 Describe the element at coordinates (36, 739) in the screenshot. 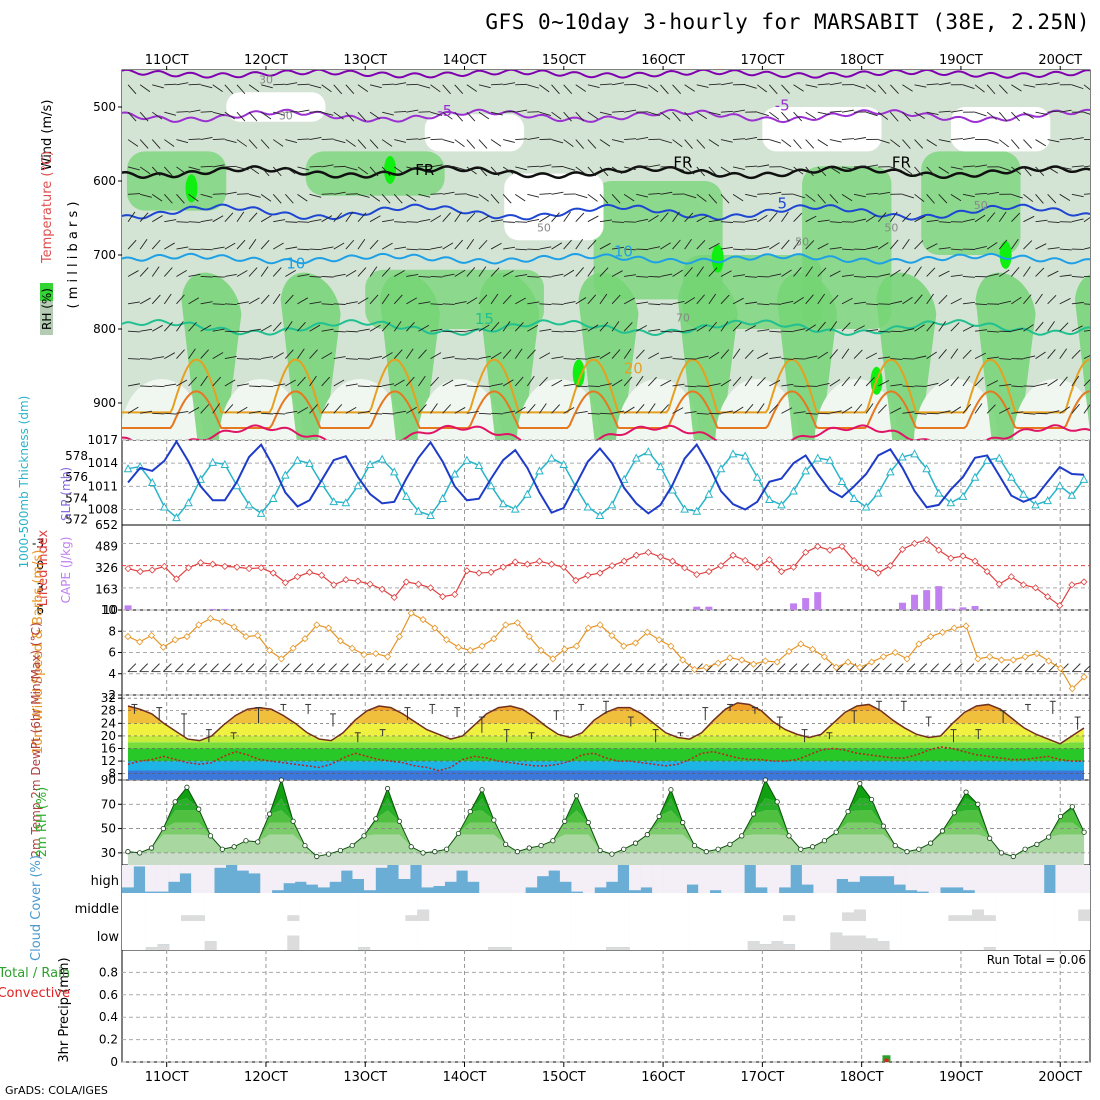

I see `temp2m-label: 2m Temp 2m DewPt (6hr Min/Max) (°C)` at that location.